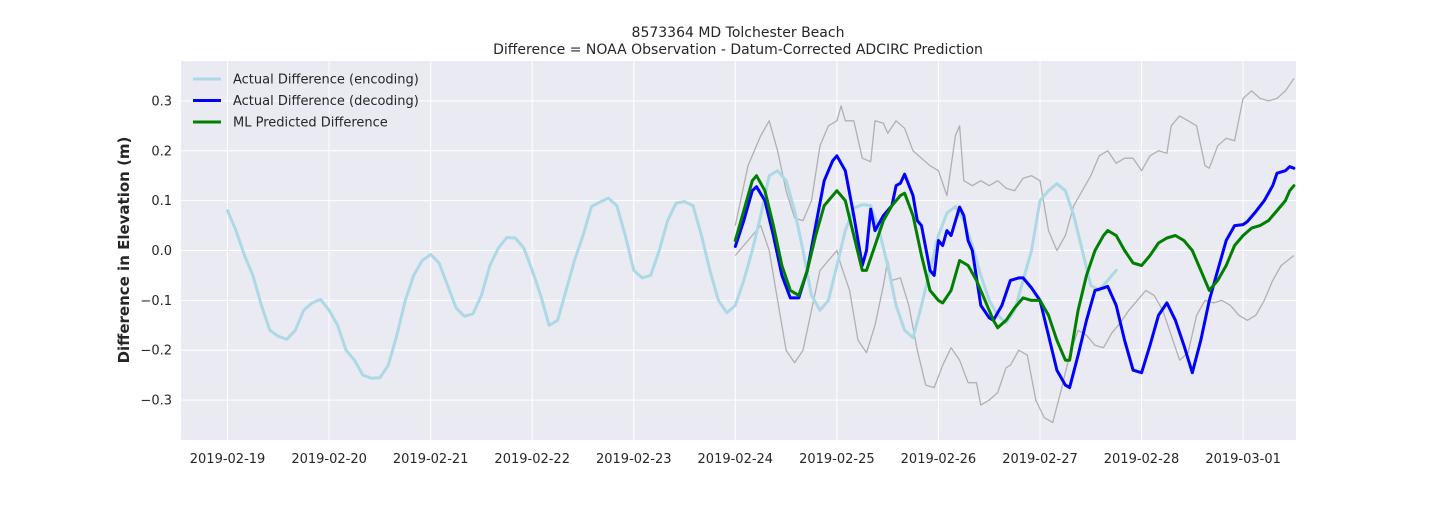 Image resolution: width=1440 pixels, height=508 pixels. What do you see at coordinates (1040, 459) in the screenshot?
I see `x-tick-label: 2019-02-27` at bounding box center [1040, 459].